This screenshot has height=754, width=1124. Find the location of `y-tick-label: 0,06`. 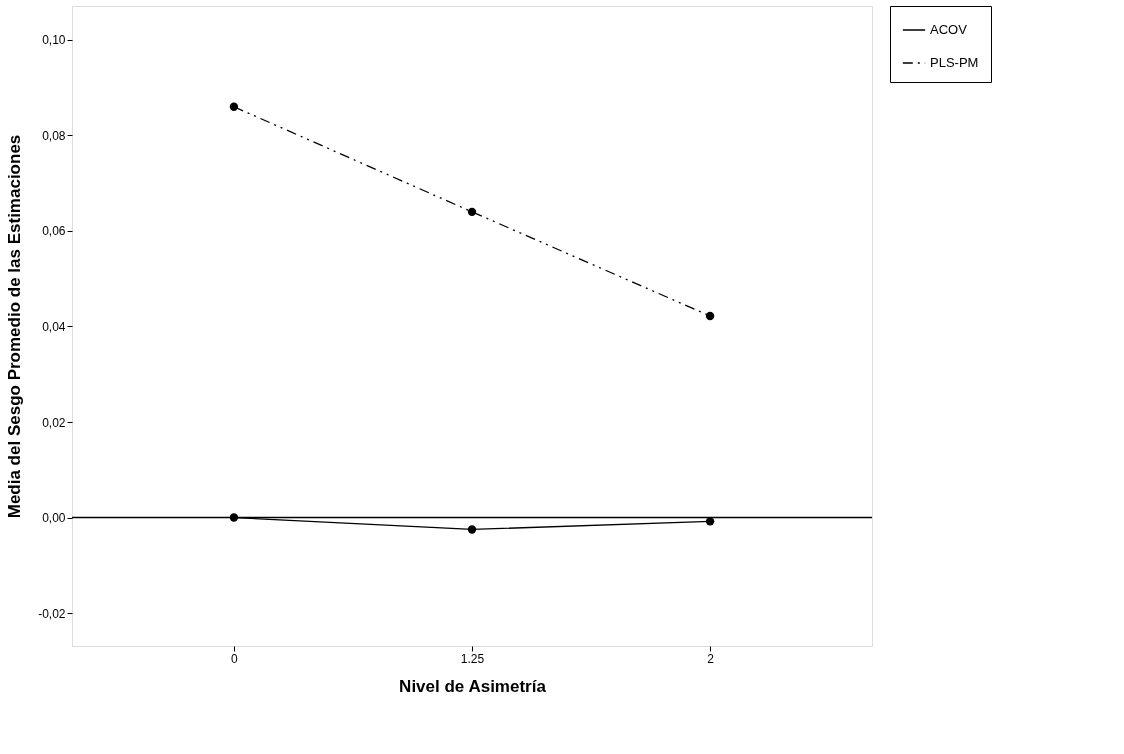

y-tick-label: 0,06 is located at coordinates (54, 231).